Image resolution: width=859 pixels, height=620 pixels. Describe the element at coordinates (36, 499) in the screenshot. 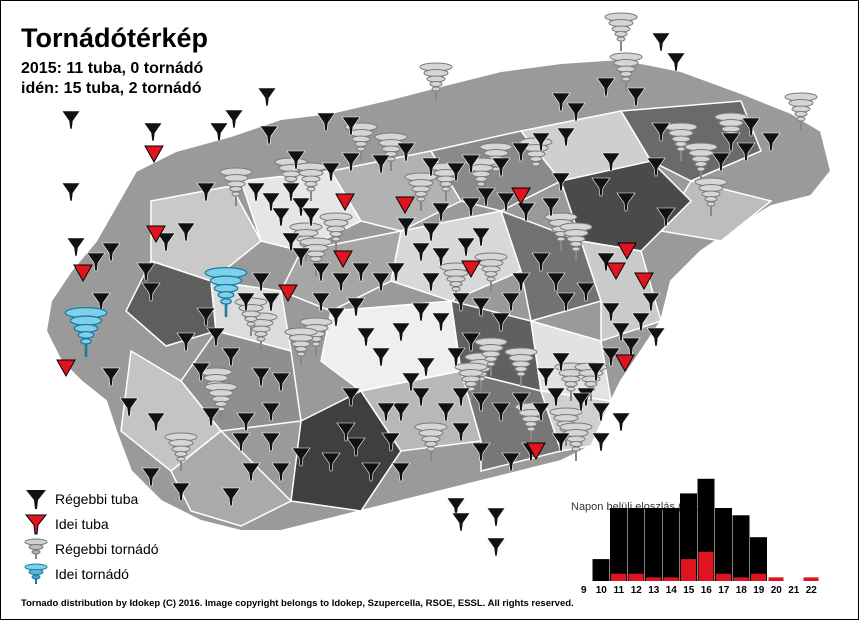

I see `old-tube-icon` at that location.